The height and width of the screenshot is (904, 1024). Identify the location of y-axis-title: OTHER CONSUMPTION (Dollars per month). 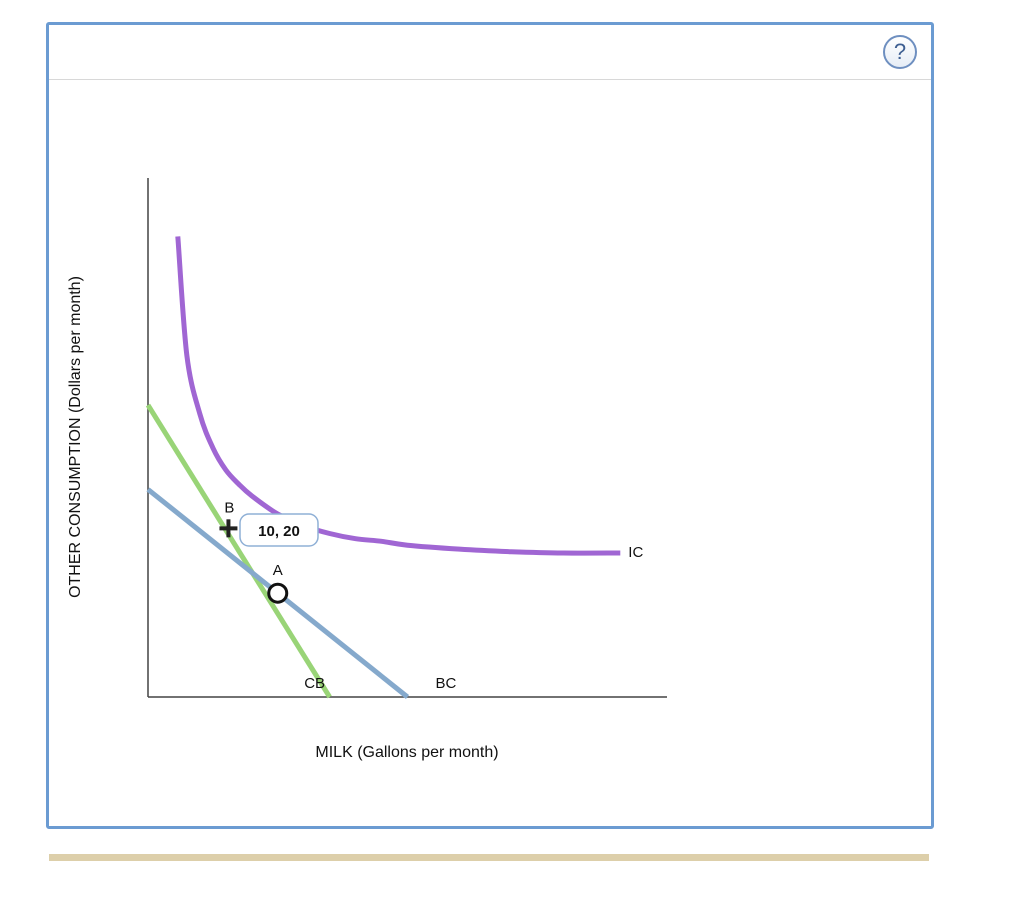
(75, 437).